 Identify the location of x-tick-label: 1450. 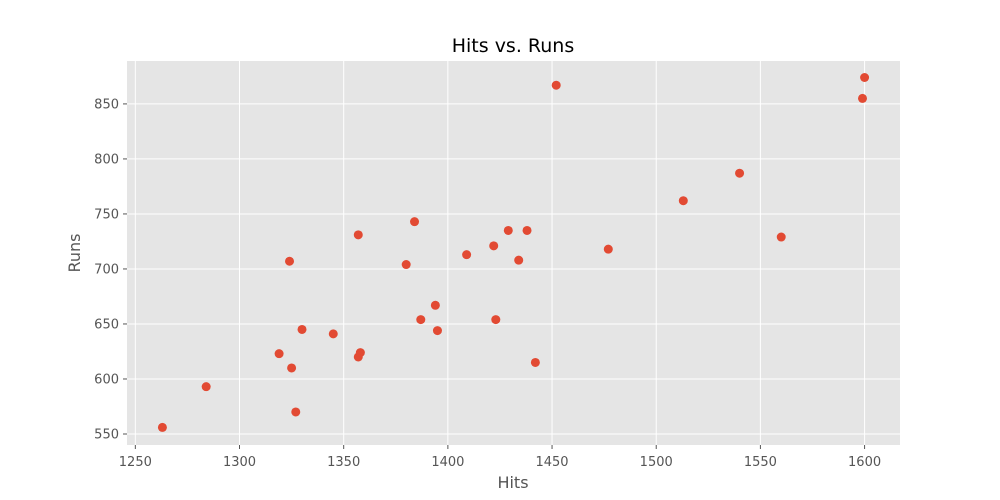
(551, 462).